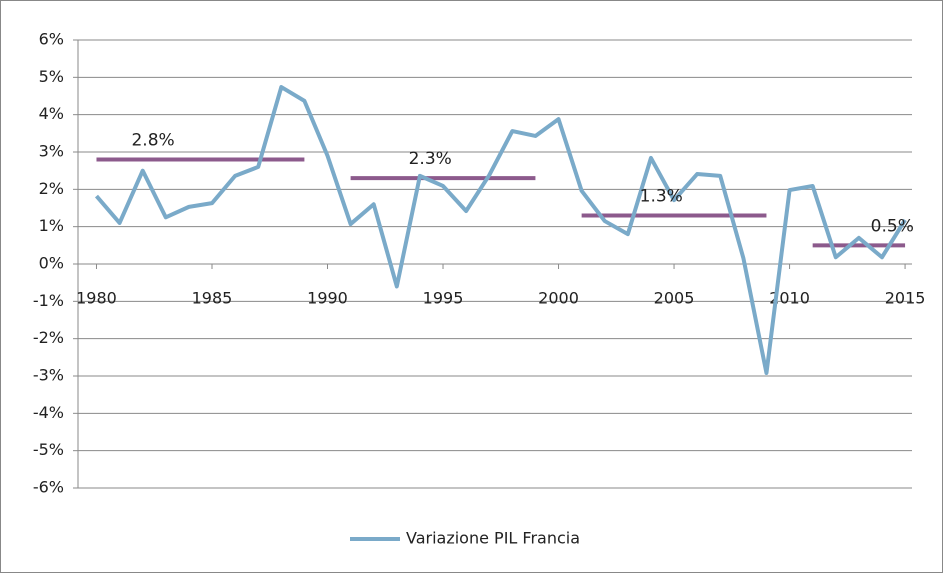 The height and width of the screenshot is (574, 944). I want to click on y-tick-label: -1%, so click(48, 300).